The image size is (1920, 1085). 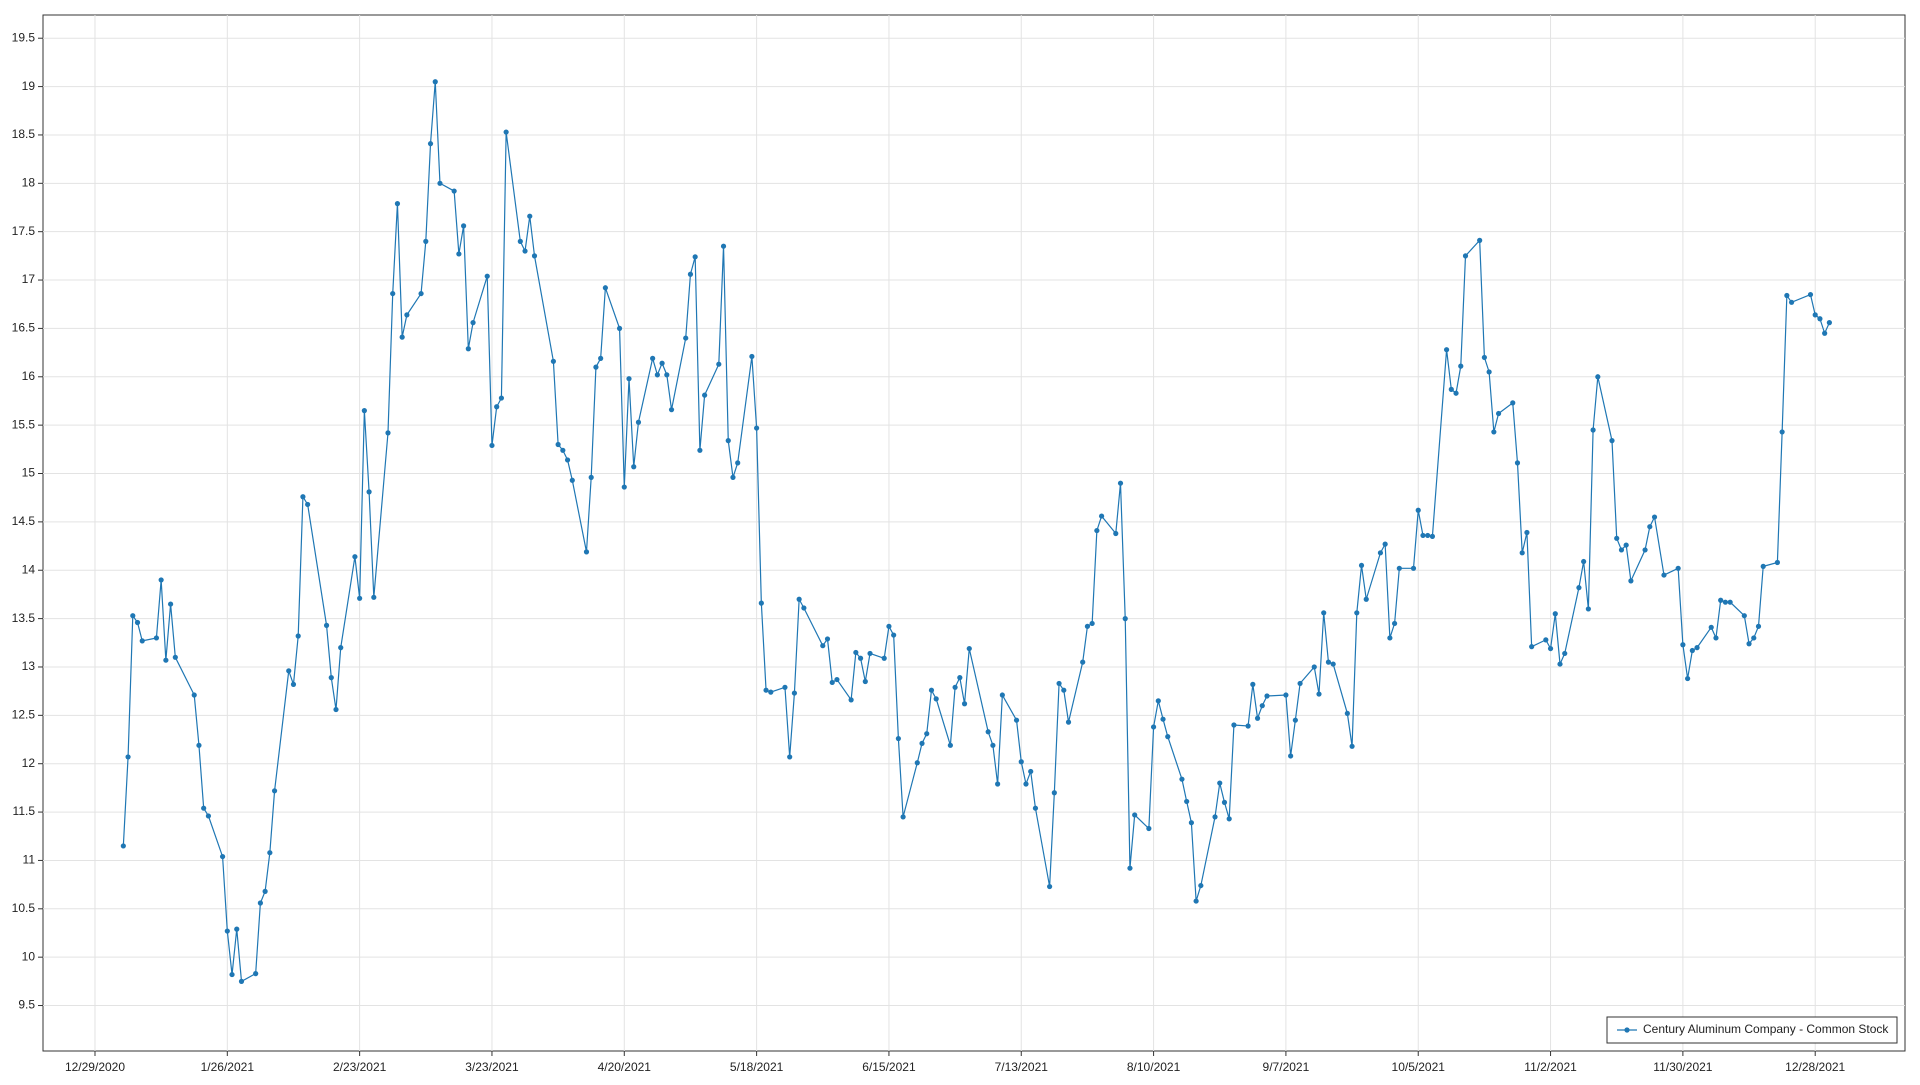 I want to click on y-tick-label: 15.5, so click(x=24, y=424).